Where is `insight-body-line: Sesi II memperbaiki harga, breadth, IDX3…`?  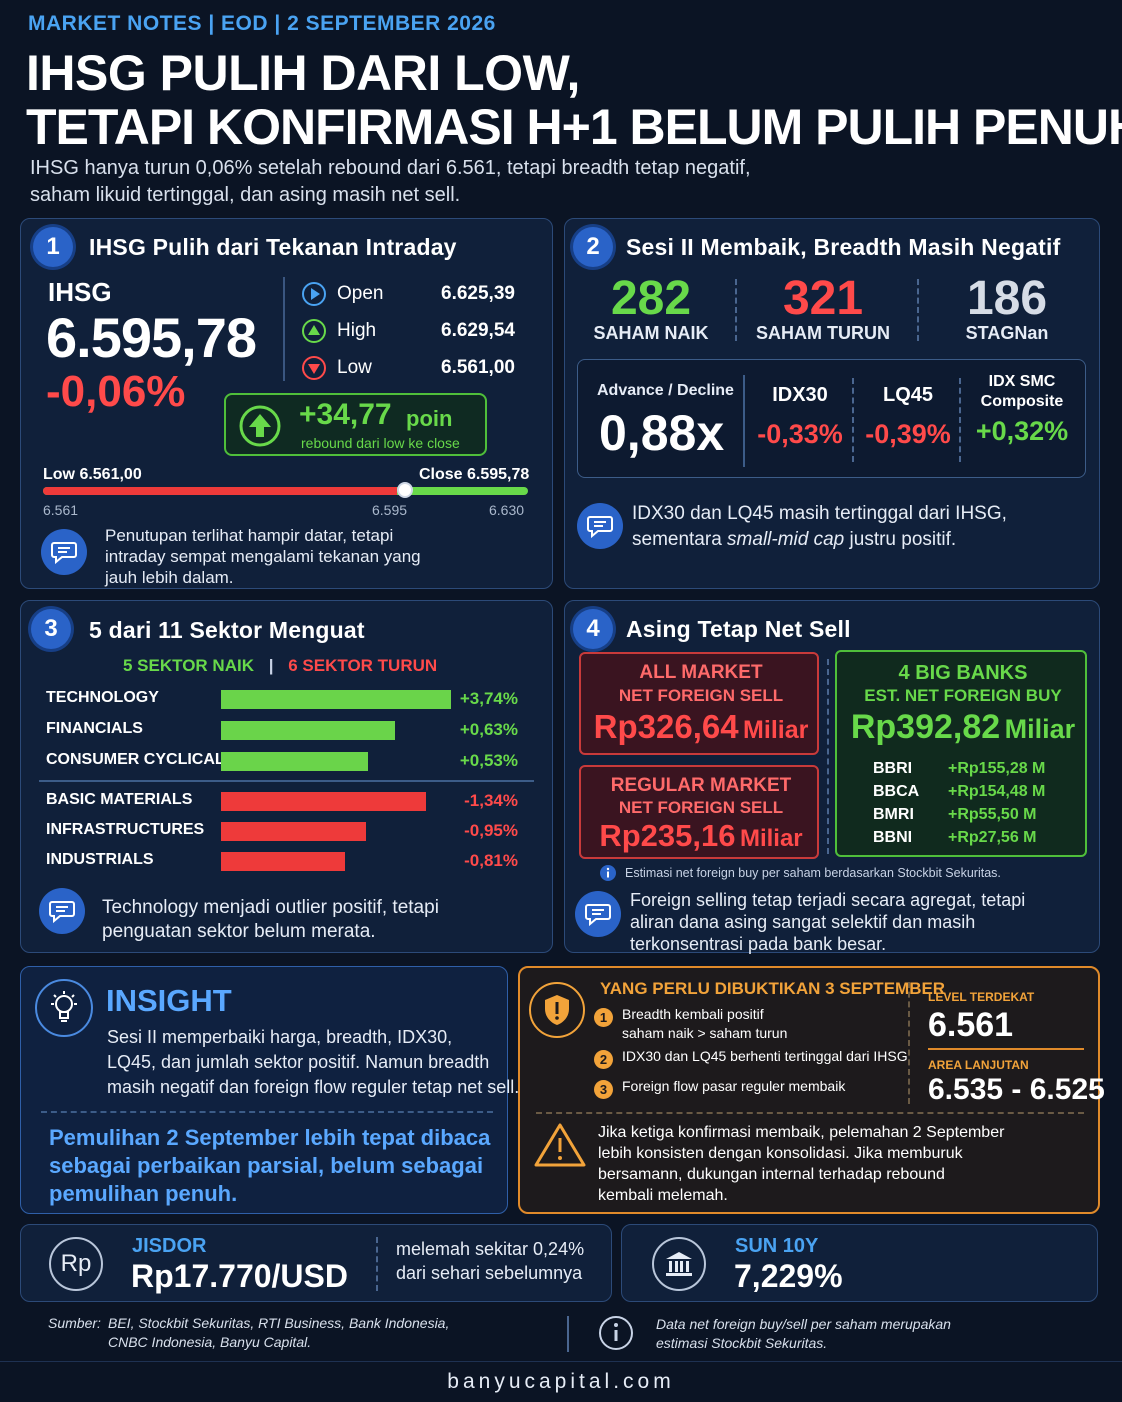 insight-body-line: Sesi II memperbaiki harga, breadth, IDX3… is located at coordinates (280, 1037).